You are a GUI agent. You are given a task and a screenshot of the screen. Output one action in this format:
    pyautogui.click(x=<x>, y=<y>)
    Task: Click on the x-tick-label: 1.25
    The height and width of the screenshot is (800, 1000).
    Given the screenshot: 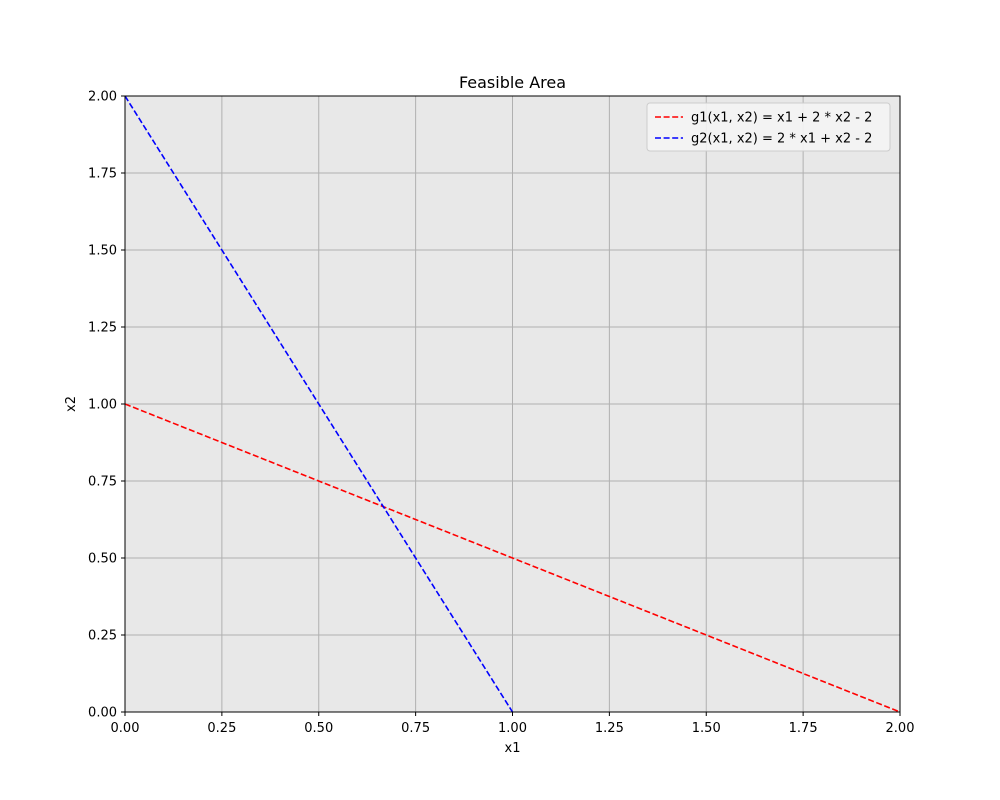 What is the action you would take?
    pyautogui.click(x=609, y=728)
    